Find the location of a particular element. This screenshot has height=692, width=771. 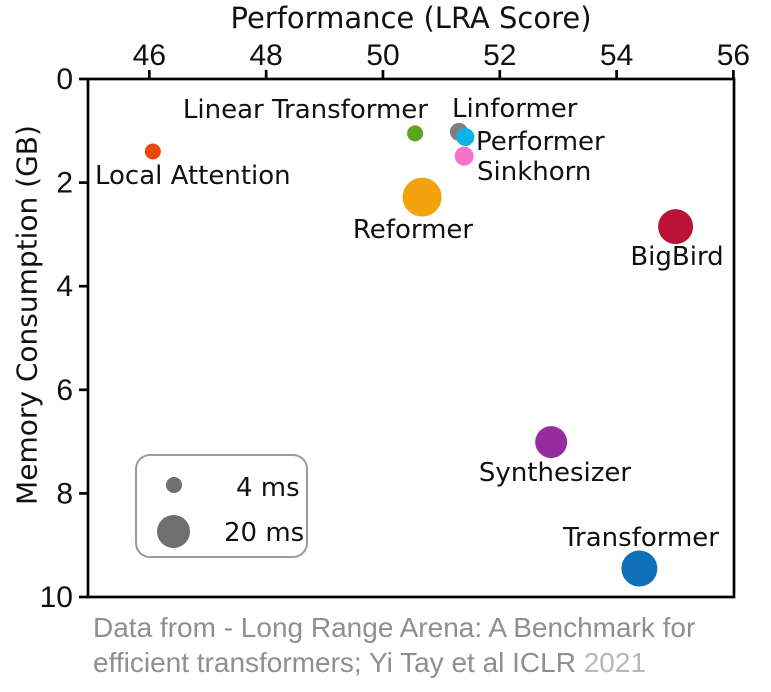

y-tick-label: 2 is located at coordinates (64, 183).